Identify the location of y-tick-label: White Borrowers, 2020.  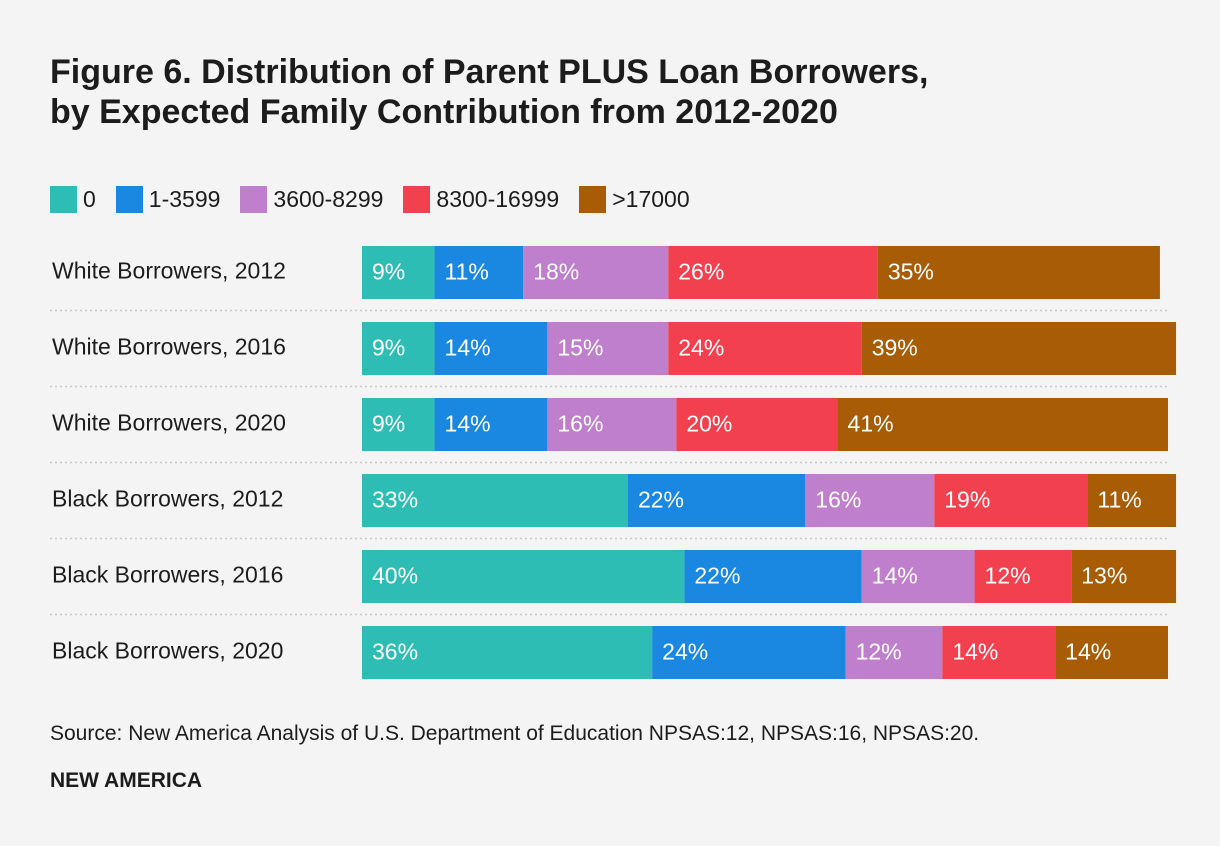
(169, 423).